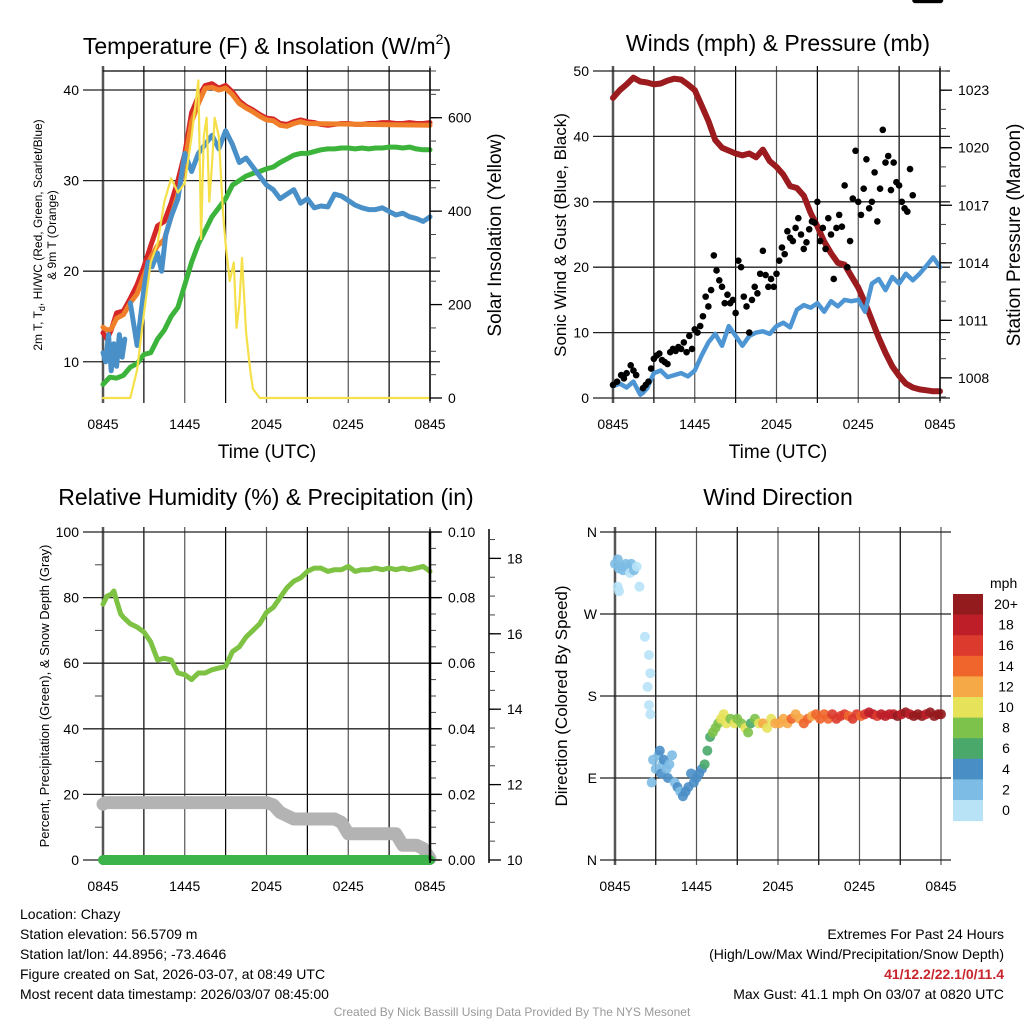  Describe the element at coordinates (1006, 625) in the screenshot. I see `legend-label: 18` at that location.